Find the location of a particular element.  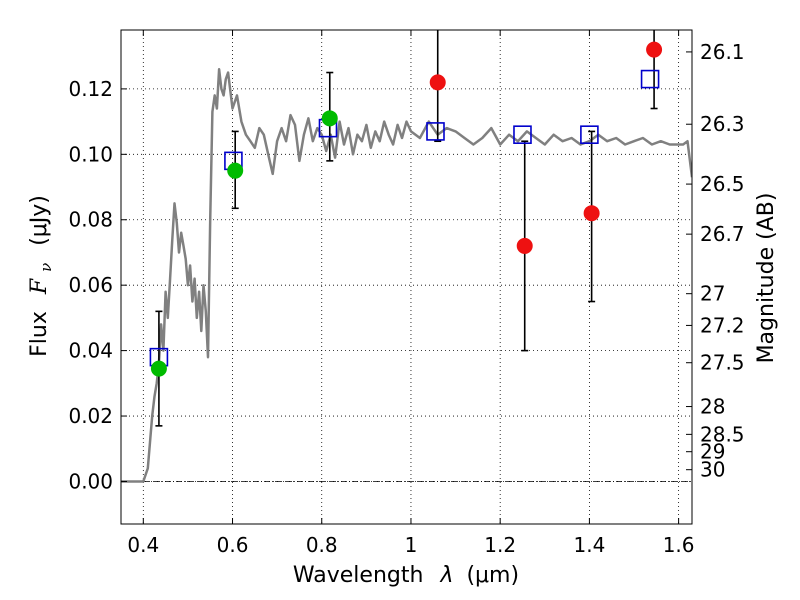

x-tick-label: 1.4 is located at coordinates (589, 545).